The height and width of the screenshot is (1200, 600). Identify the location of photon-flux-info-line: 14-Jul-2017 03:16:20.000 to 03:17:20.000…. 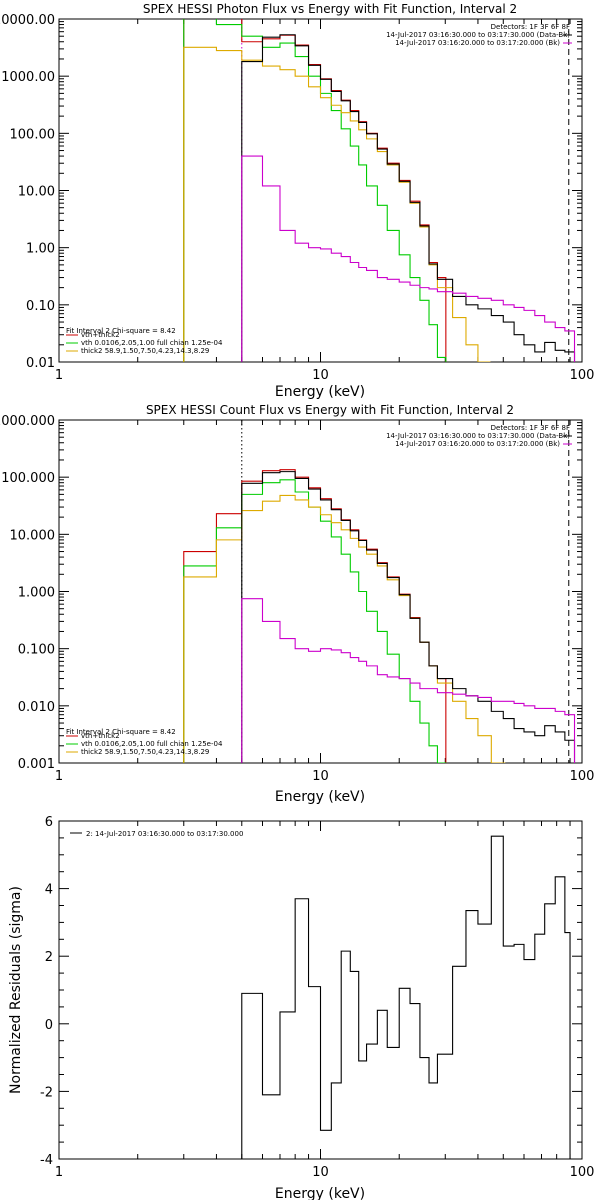
(477, 43).